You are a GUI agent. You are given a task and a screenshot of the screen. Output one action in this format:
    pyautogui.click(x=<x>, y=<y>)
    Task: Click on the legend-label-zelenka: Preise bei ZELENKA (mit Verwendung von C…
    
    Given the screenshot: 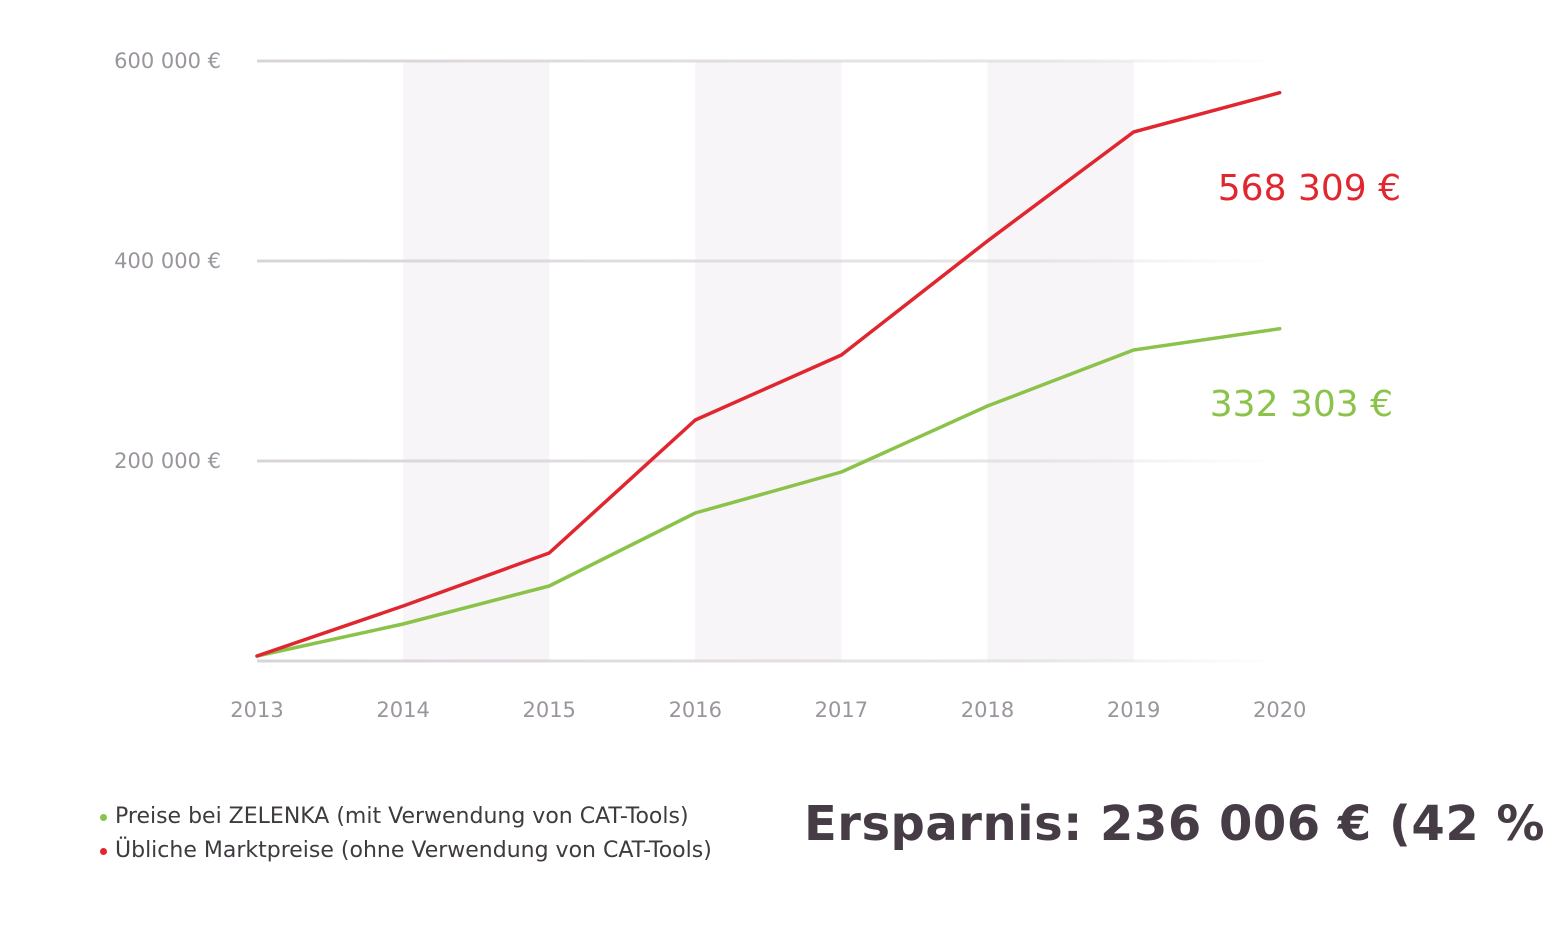 What is the action you would take?
    pyautogui.click(x=402, y=816)
    